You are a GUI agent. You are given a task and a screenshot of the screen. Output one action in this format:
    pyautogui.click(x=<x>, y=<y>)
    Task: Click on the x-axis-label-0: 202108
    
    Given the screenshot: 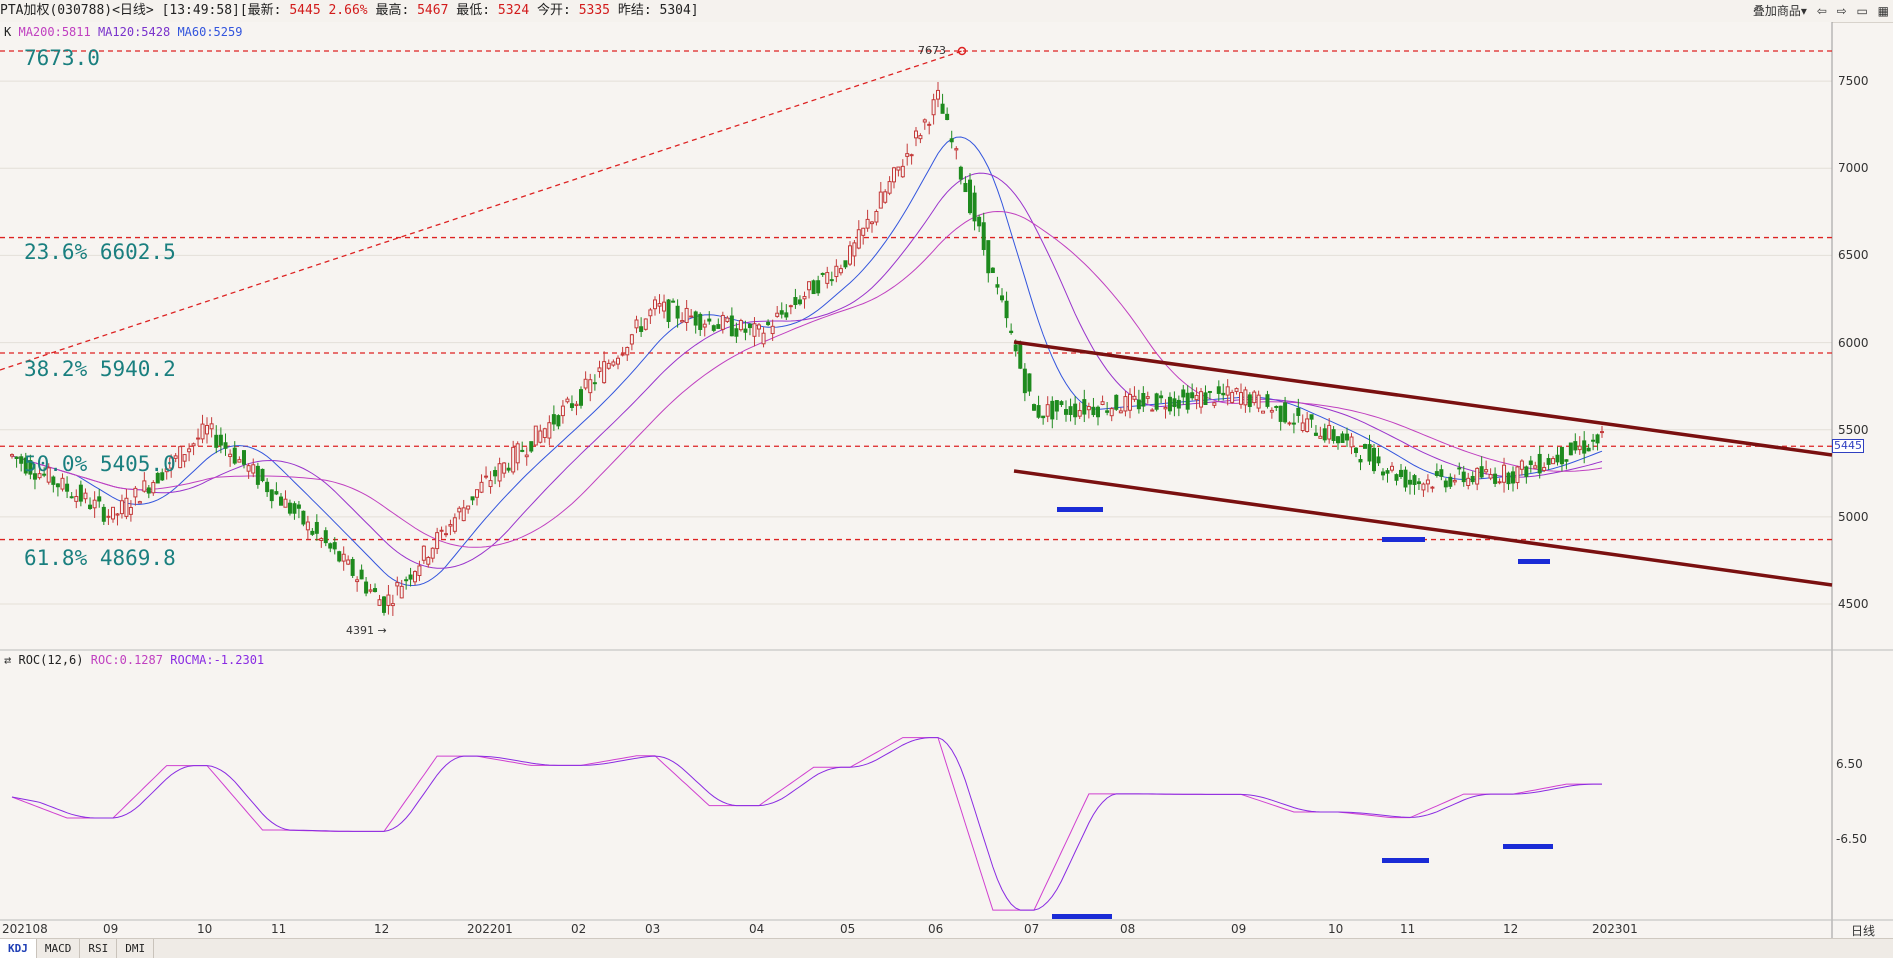 What is the action you would take?
    pyautogui.click(x=25, y=929)
    